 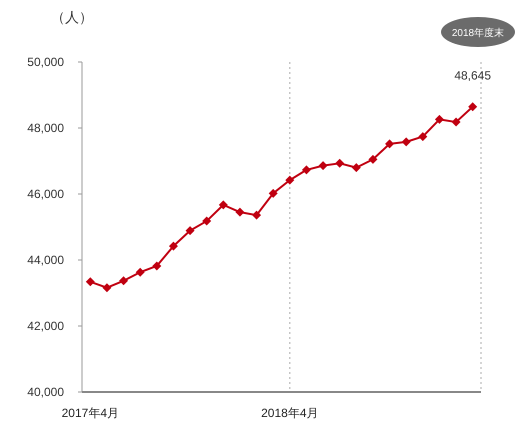 What do you see at coordinates (90, 413) in the screenshot?
I see `x-tick-label: 2017年4月` at bounding box center [90, 413].